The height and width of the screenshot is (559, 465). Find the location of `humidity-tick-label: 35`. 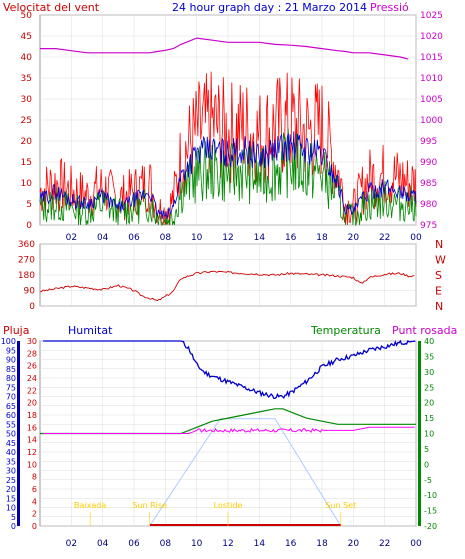

humidity-tick-label: 35 is located at coordinates (11, 461).